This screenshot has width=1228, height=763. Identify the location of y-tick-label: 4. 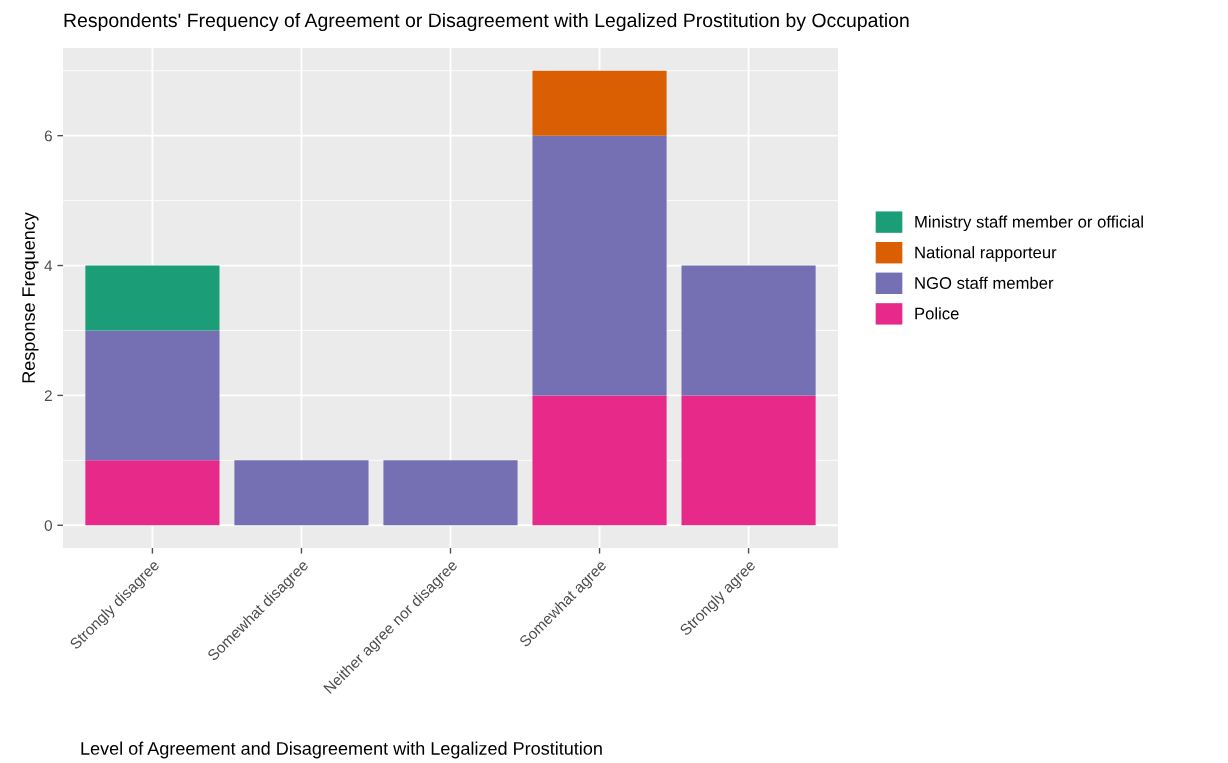
(48, 266).